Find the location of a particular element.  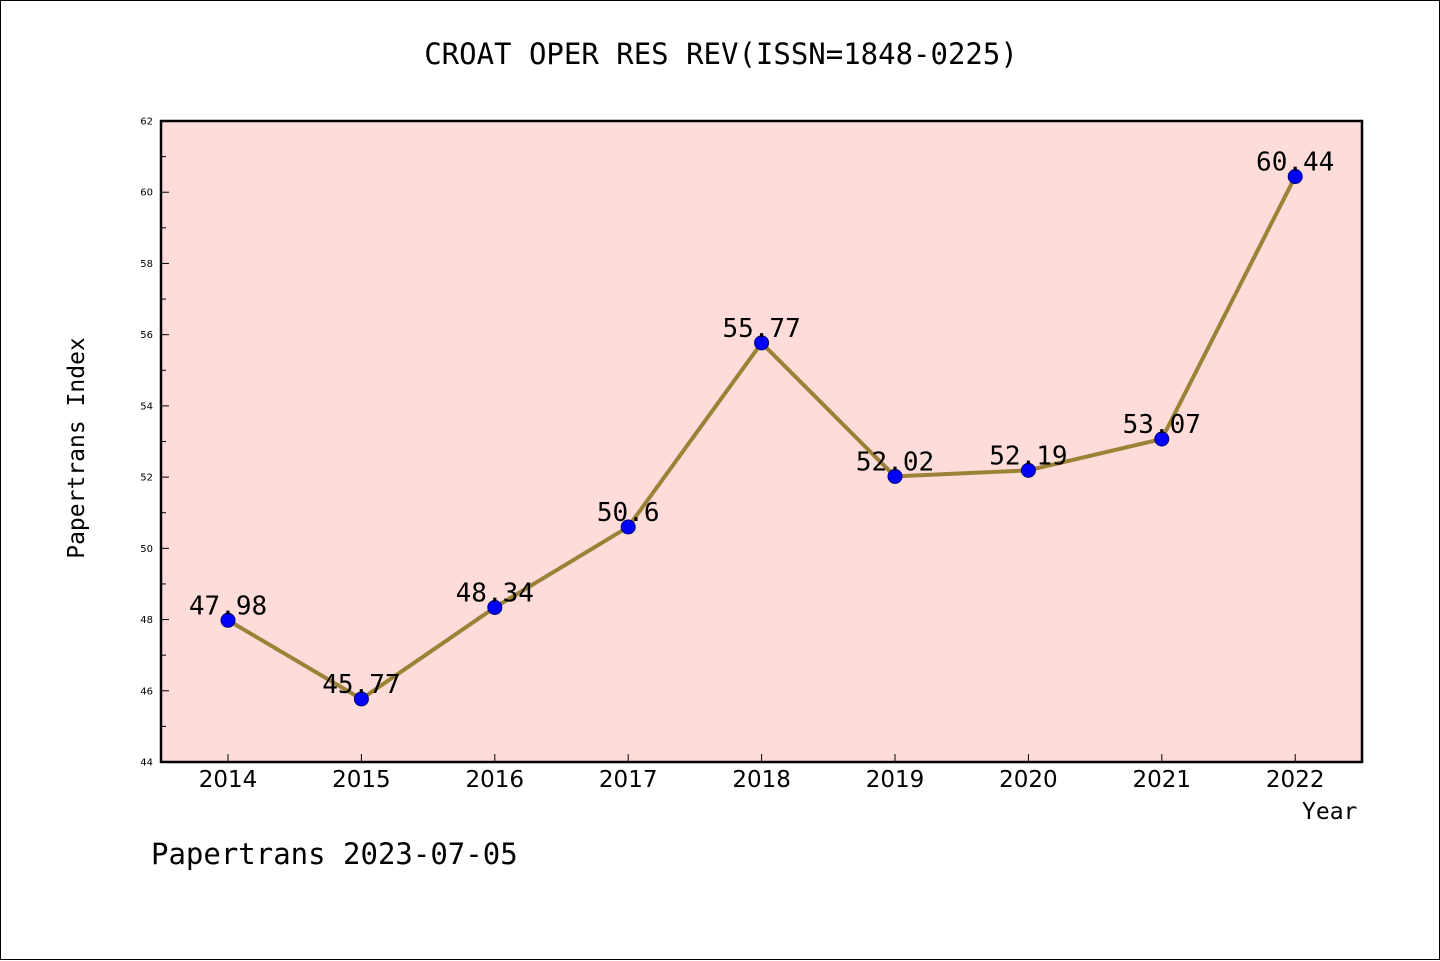

x-tick-label: 2021 is located at coordinates (1162, 780).